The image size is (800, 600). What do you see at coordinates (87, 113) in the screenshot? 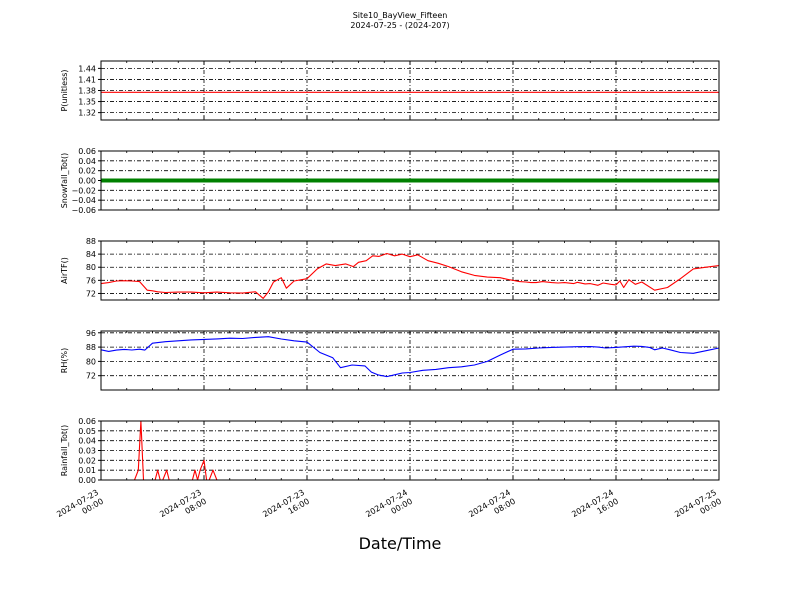
I see `y-tick-label: 1.32` at bounding box center [87, 113].